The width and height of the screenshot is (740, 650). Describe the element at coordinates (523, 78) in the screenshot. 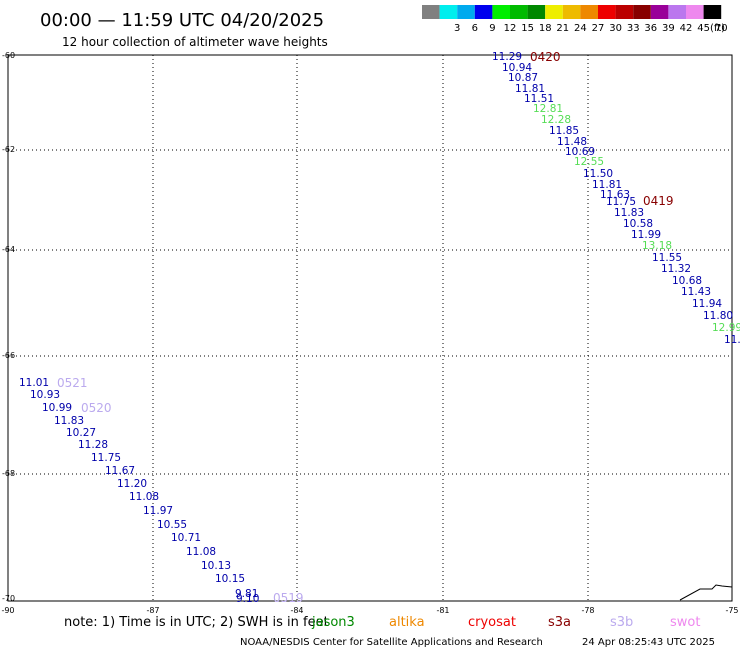

I see `swh-value: 10.87` at that location.